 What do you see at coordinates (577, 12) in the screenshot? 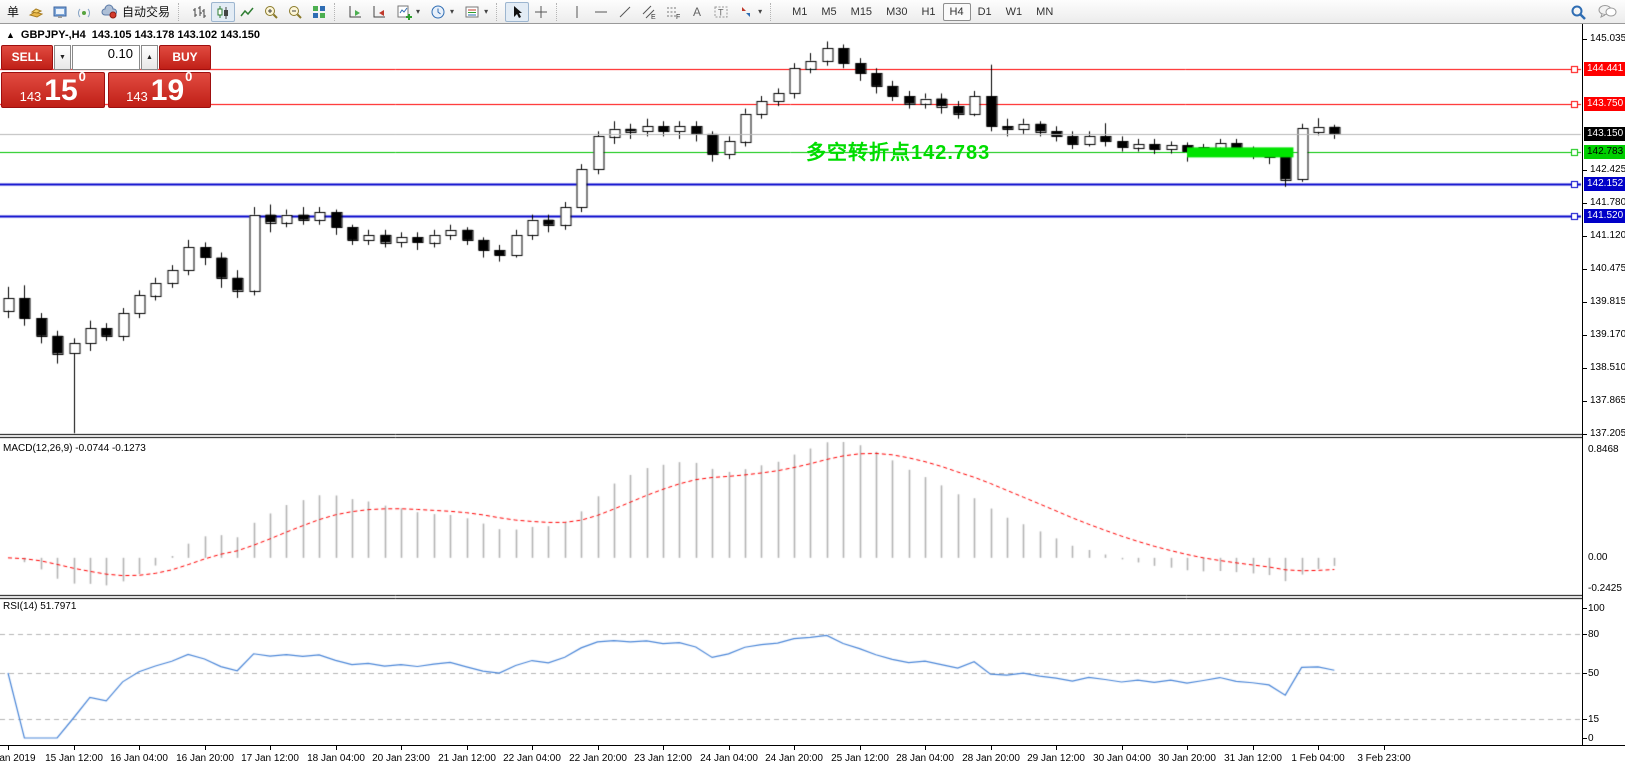
I see `vertical-line-icon` at bounding box center [577, 12].